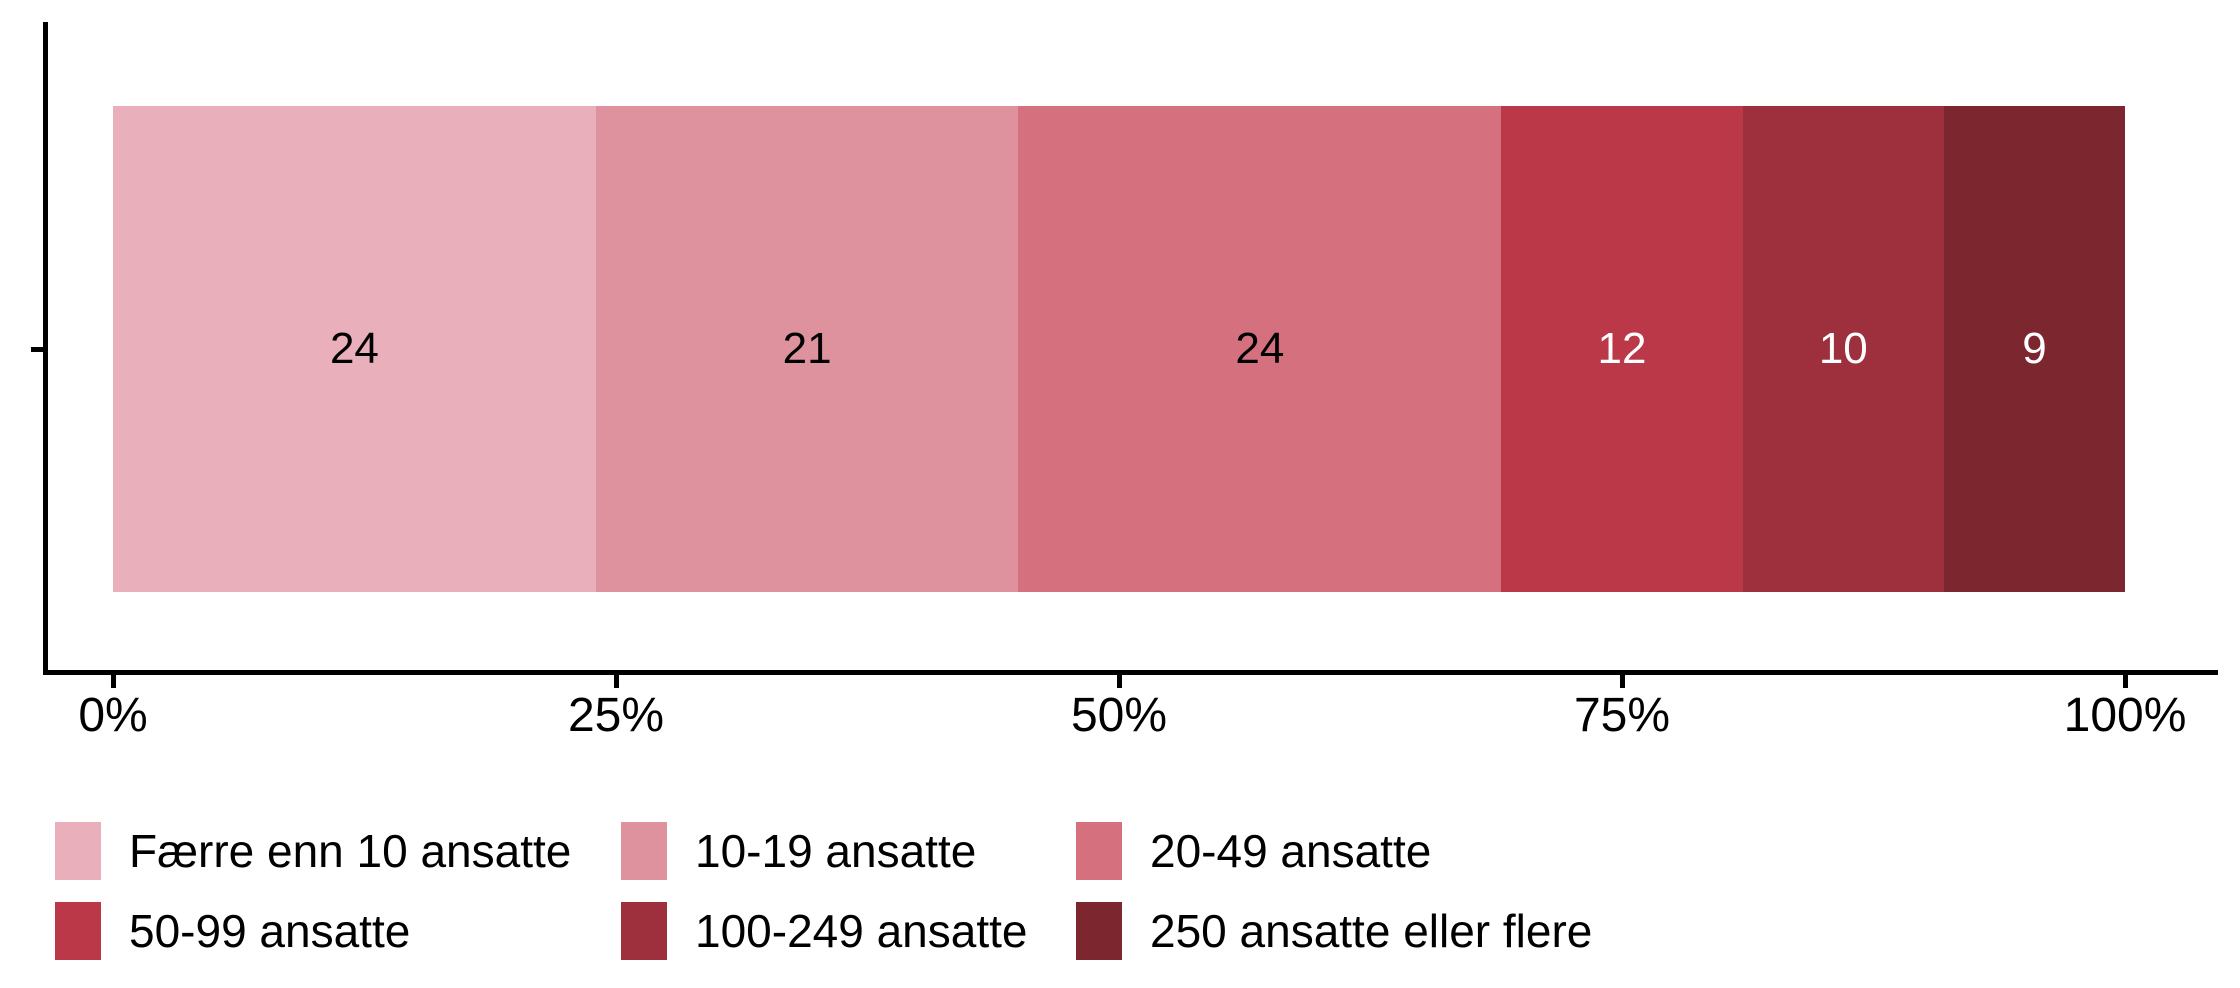 The image size is (2240, 988). What do you see at coordinates (1130, 672) in the screenshot?
I see `x-axis-line` at bounding box center [1130, 672].